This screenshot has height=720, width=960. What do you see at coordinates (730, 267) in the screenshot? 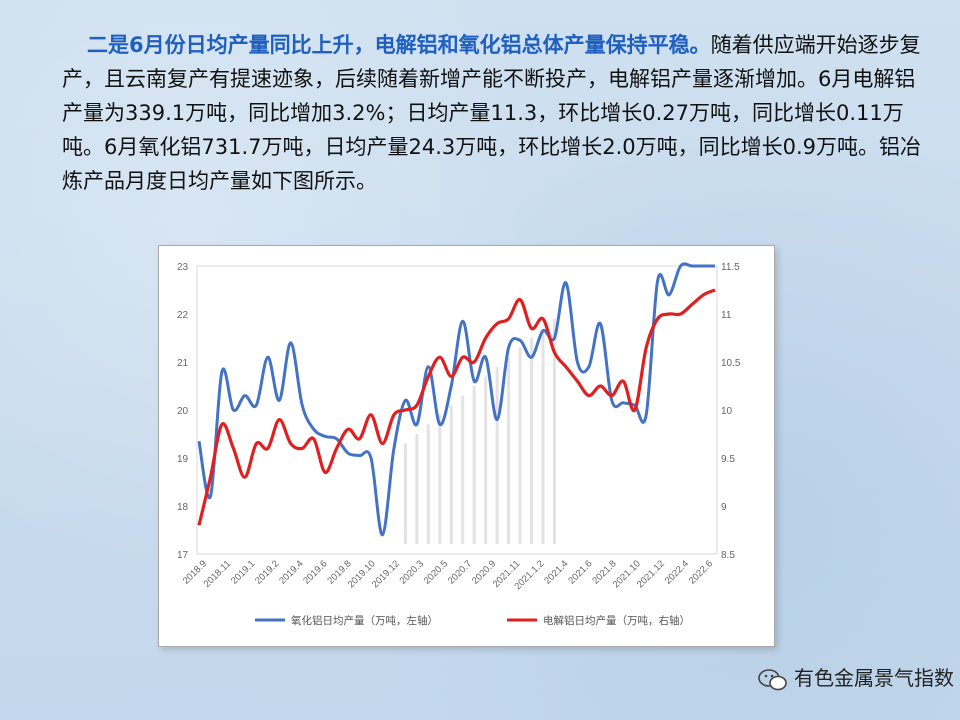
I see `y-right-tick-label: 11.5` at bounding box center [730, 267].